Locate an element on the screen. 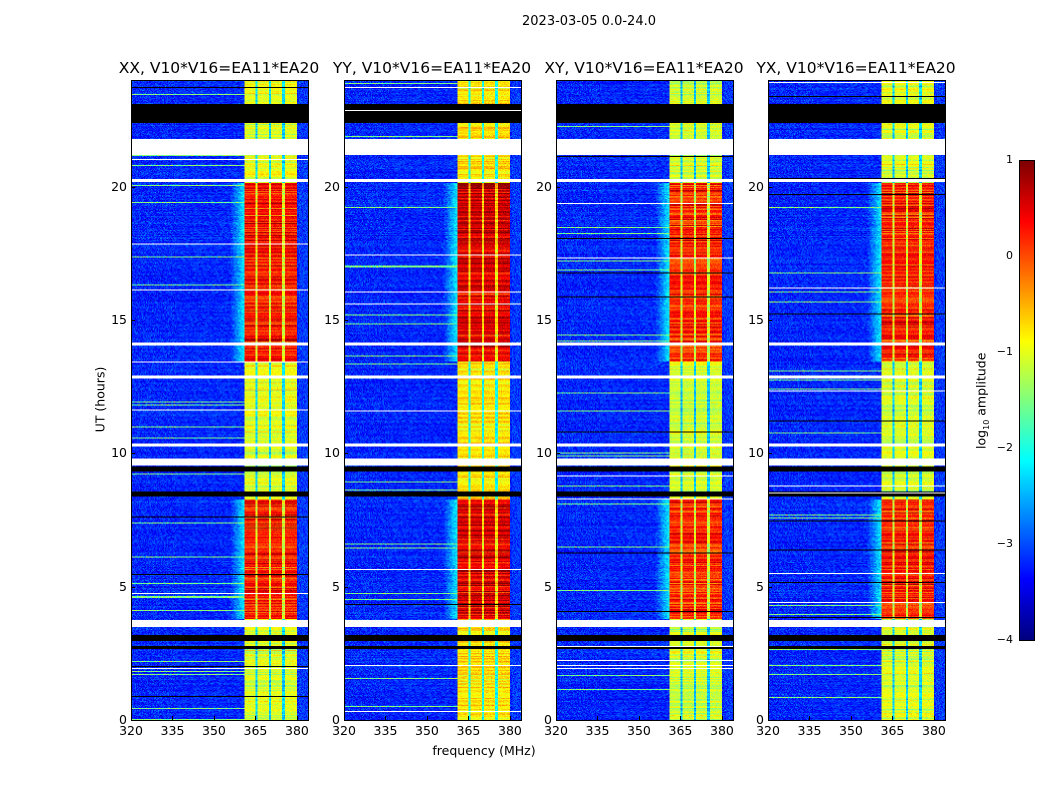 The width and height of the screenshot is (1050, 800). colorbar-tick-label: −4 is located at coordinates (1004, 639).